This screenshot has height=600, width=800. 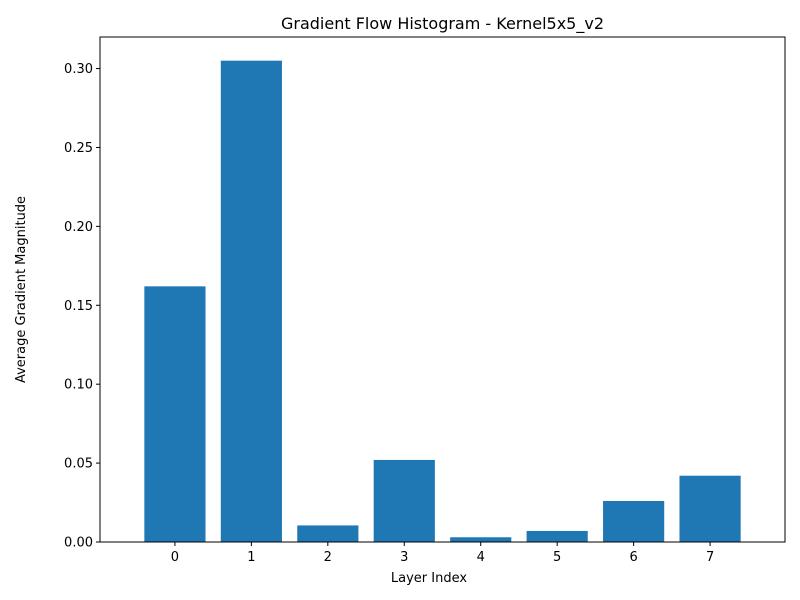 I want to click on chart-title: Gradient Flow Histogram - Kernel5x5_v2, so click(x=442, y=24).